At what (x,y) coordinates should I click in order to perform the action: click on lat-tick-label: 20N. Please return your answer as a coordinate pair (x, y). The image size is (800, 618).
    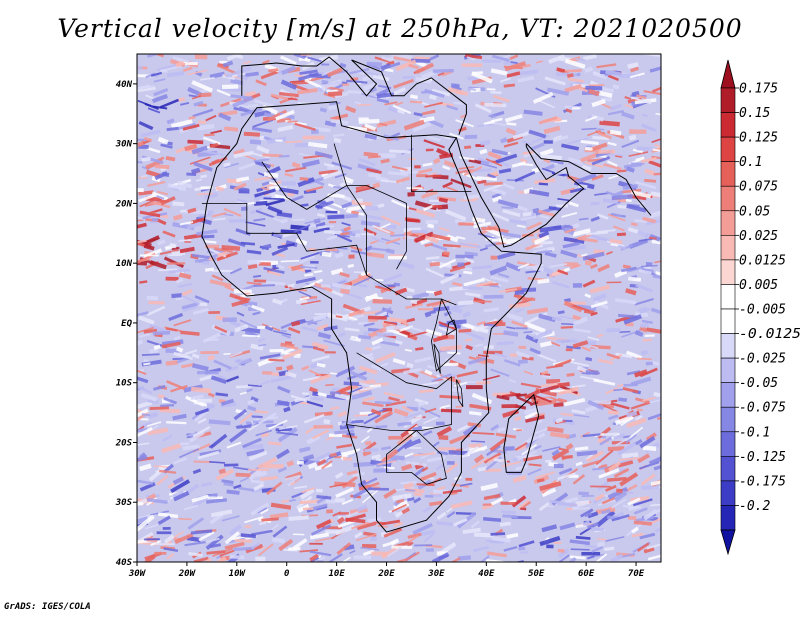
    Looking at the image, I should click on (124, 204).